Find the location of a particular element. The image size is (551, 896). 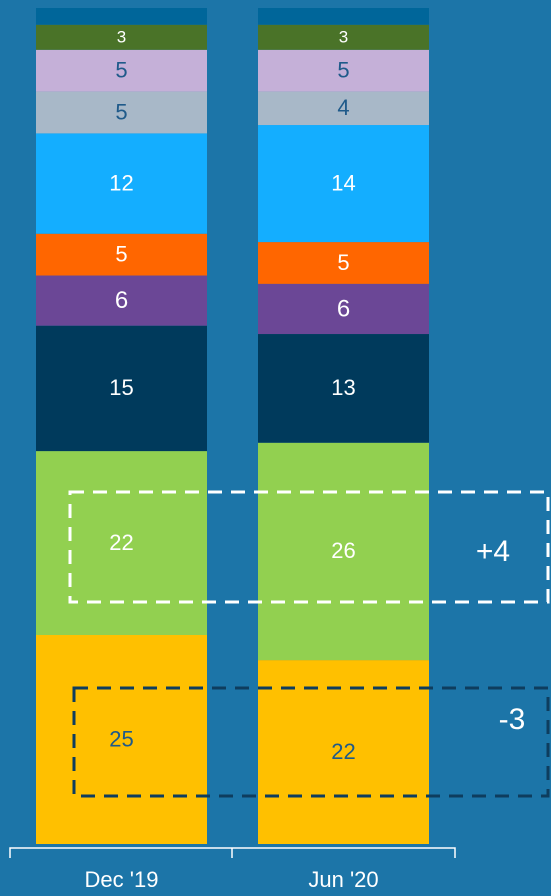

value-label: 26 is located at coordinates (343, 550).